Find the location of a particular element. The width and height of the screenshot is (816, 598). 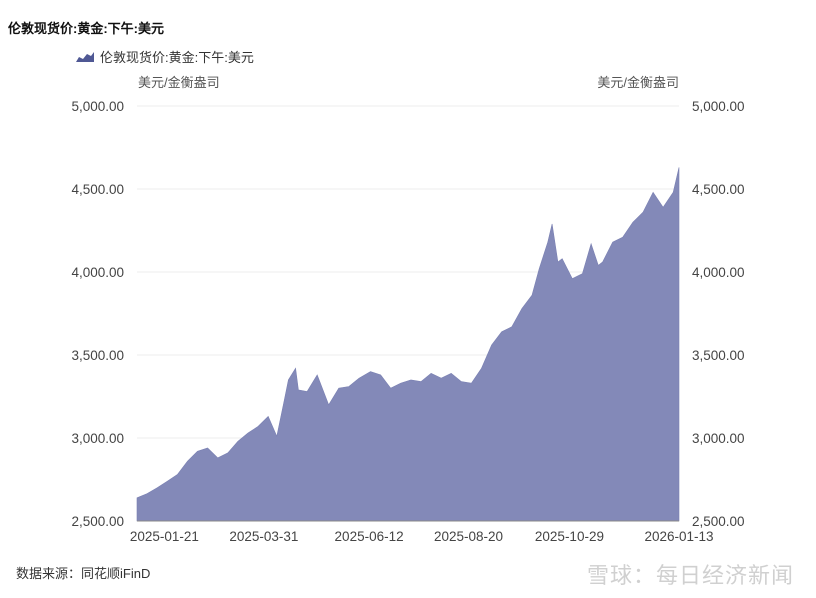

legend-area-icon is located at coordinates (85, 56).